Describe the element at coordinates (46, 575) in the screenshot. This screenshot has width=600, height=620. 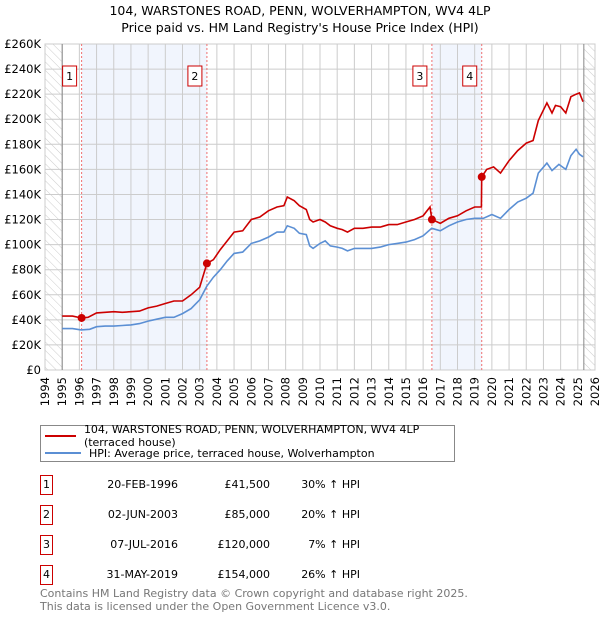
I see `transaction-number-badge: 4` at that location.